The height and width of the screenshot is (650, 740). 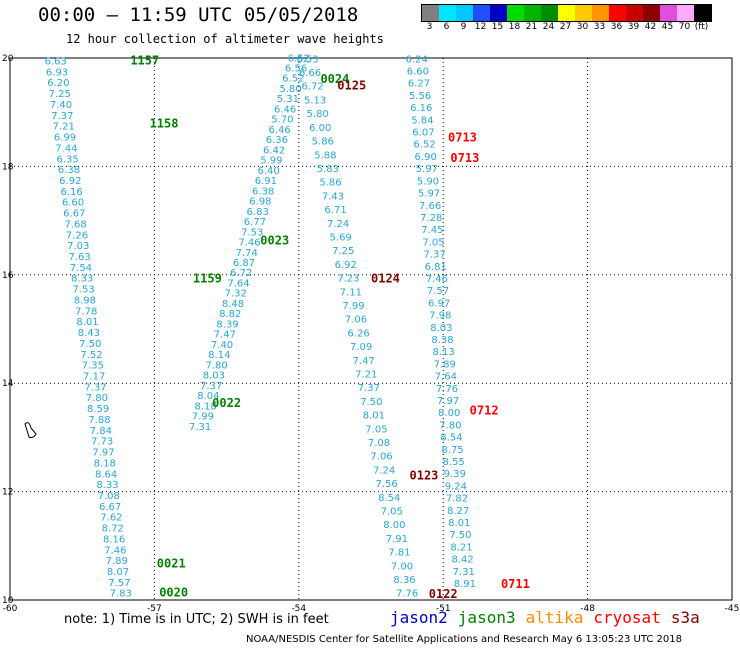 What do you see at coordinates (580, 28) in the screenshot?
I see `color-scale-labels: 3 6 9 12 15 18 21 24 27 30 33 36 39 42 45 70 (ft)` at bounding box center [580, 28].